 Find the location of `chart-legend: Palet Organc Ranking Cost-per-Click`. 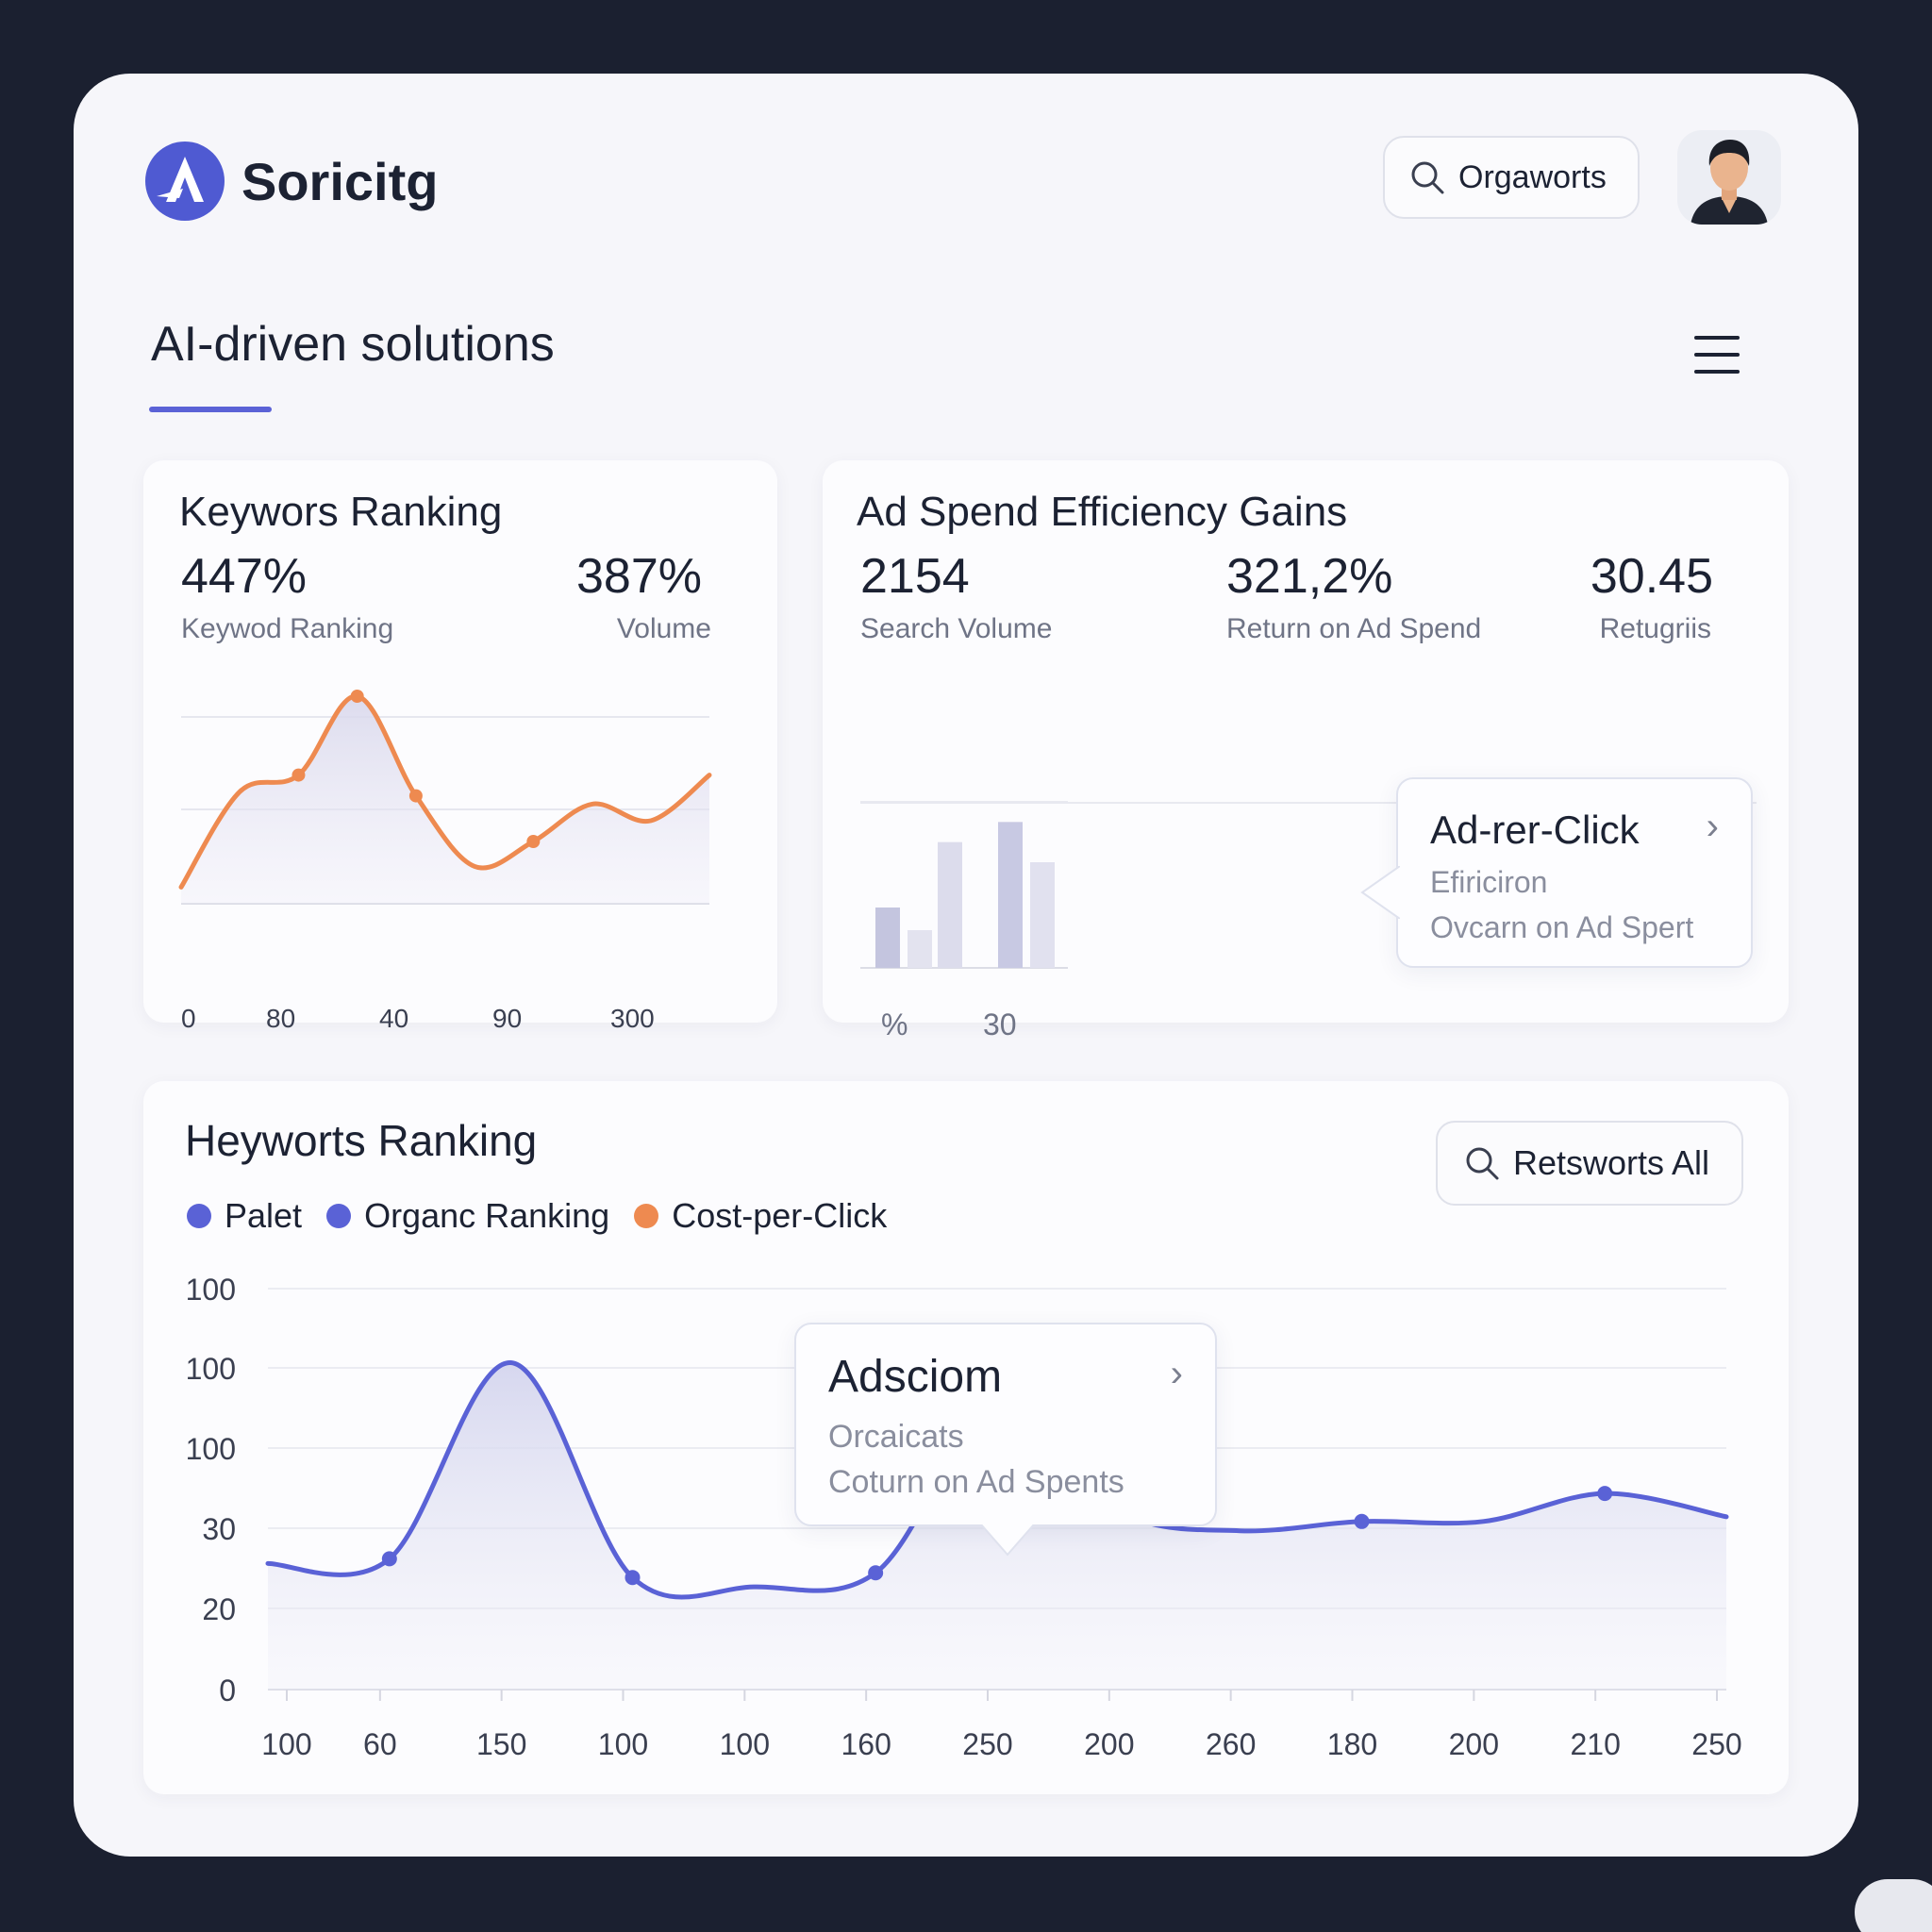

chart-legend: Palet Organc Ranking Cost-per-Click is located at coordinates (549, 1216).